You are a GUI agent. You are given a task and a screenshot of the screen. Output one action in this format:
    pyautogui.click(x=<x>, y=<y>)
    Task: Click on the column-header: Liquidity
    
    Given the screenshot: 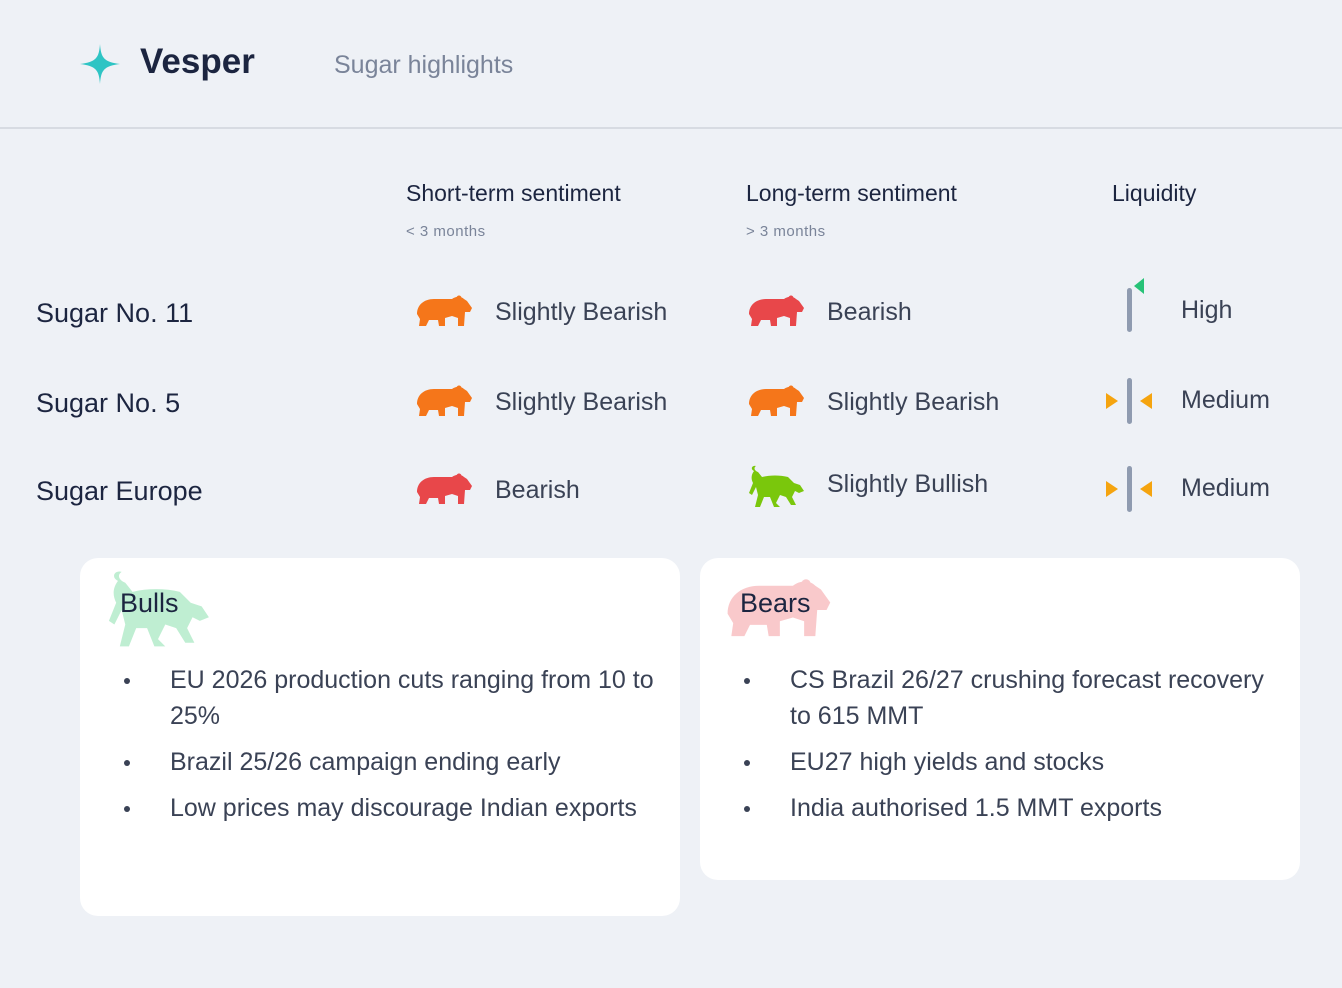 What is the action you would take?
    pyautogui.click(x=1154, y=193)
    